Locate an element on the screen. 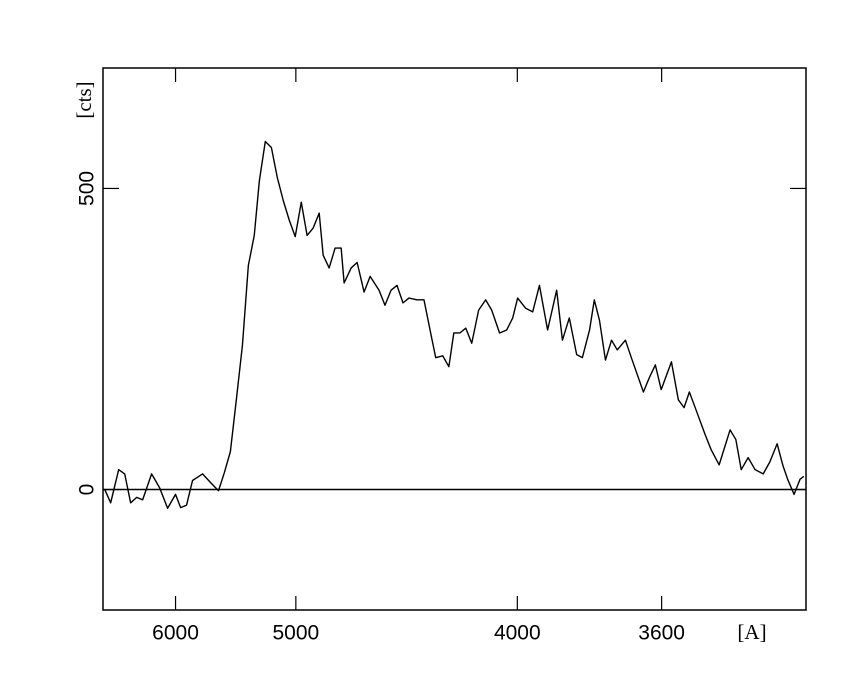 This screenshot has height=680, width=850. y-axis-label: [cts] is located at coordinates (84, 99).